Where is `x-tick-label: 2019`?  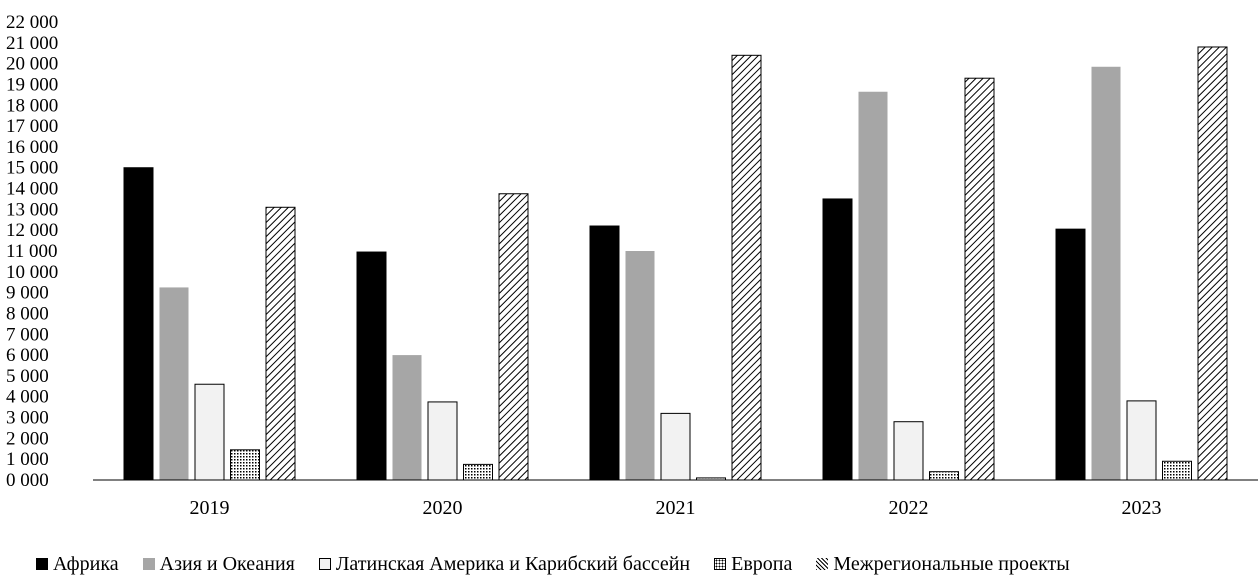 x-tick-label: 2019 is located at coordinates (210, 508).